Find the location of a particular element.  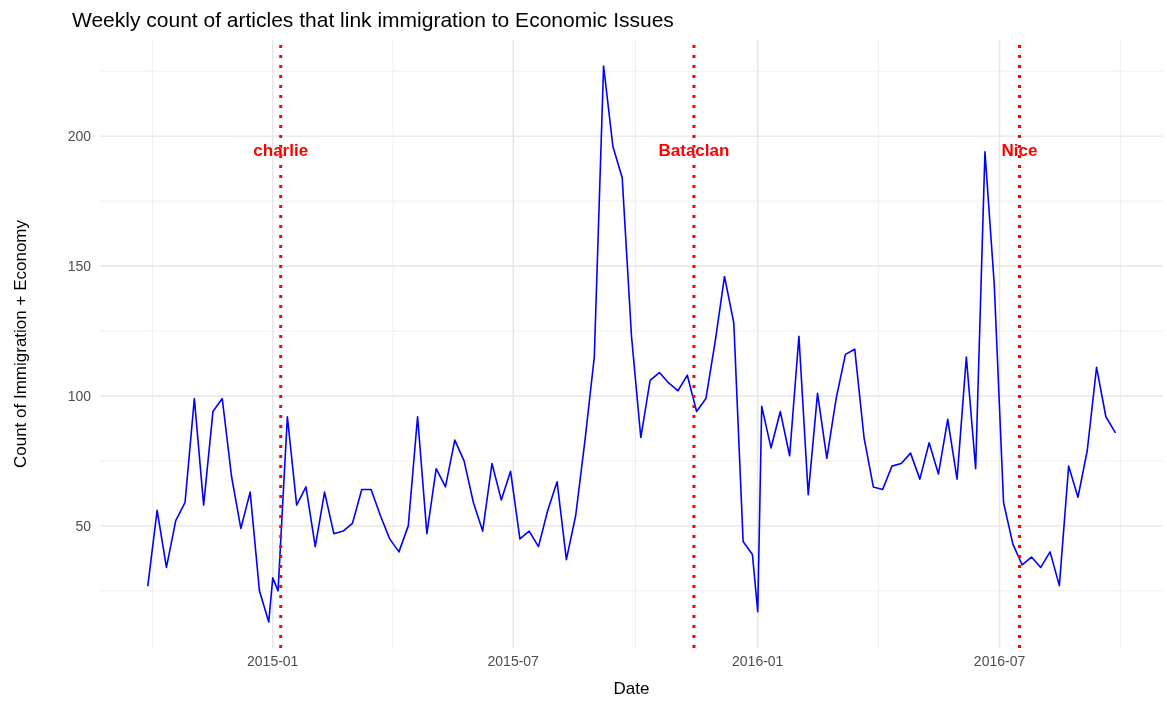

ref-line-label: charlie is located at coordinates (281, 150).